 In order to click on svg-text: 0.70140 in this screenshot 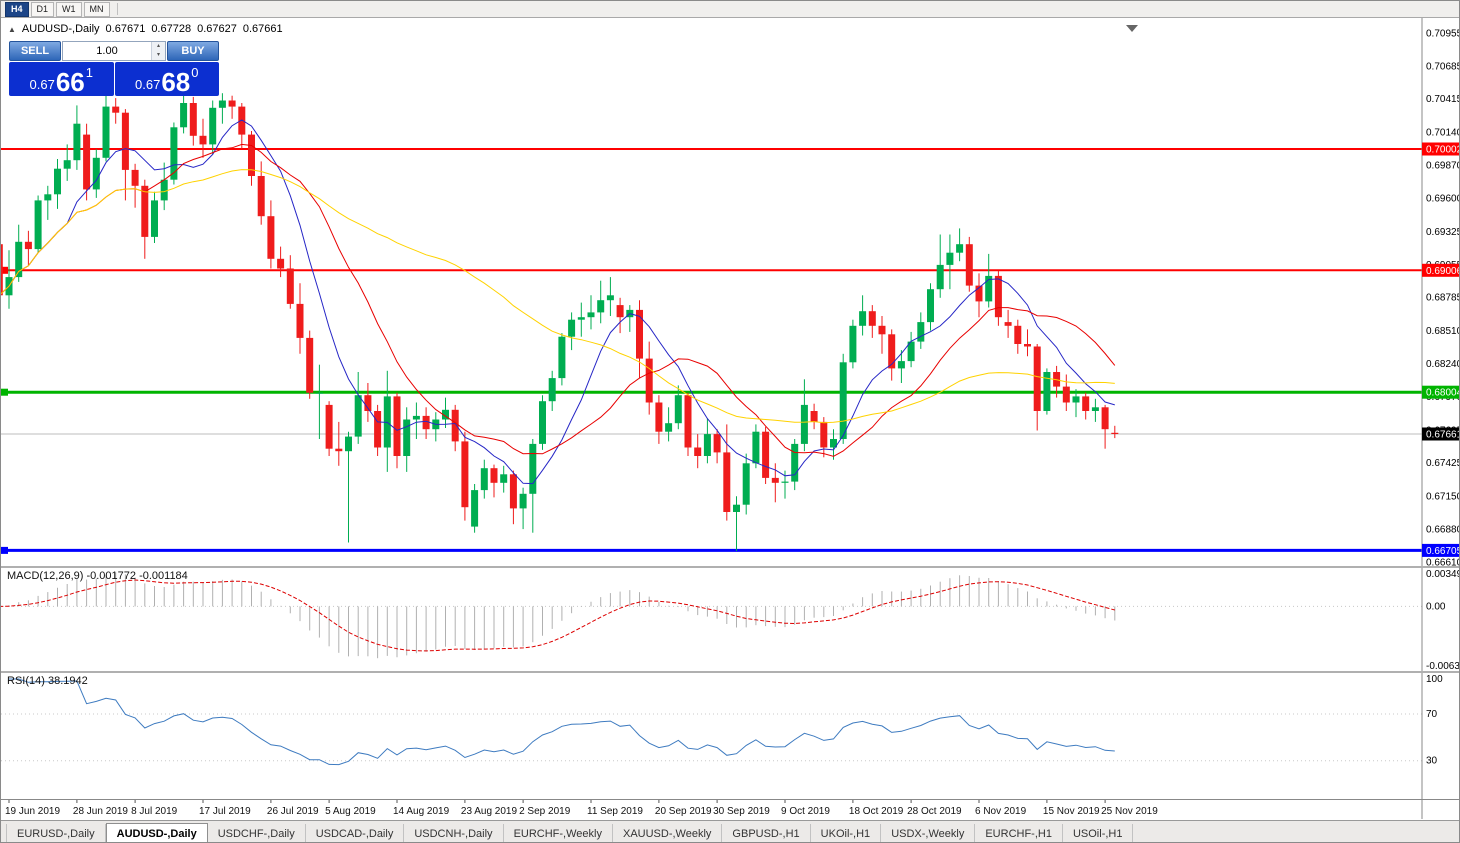, I will do `click(1443, 133)`.